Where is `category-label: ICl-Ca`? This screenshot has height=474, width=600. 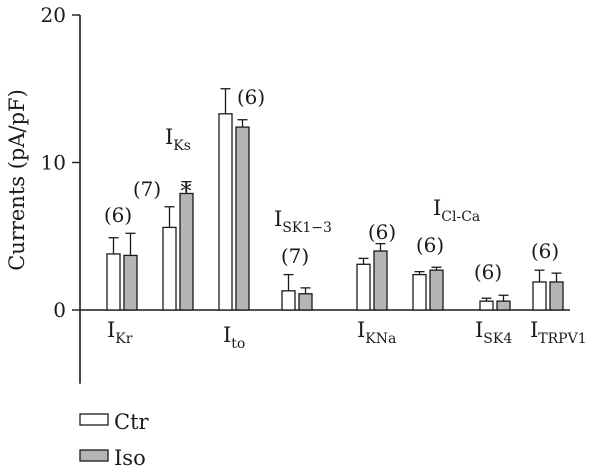
category-label: ICl-Ca is located at coordinates (456, 210).